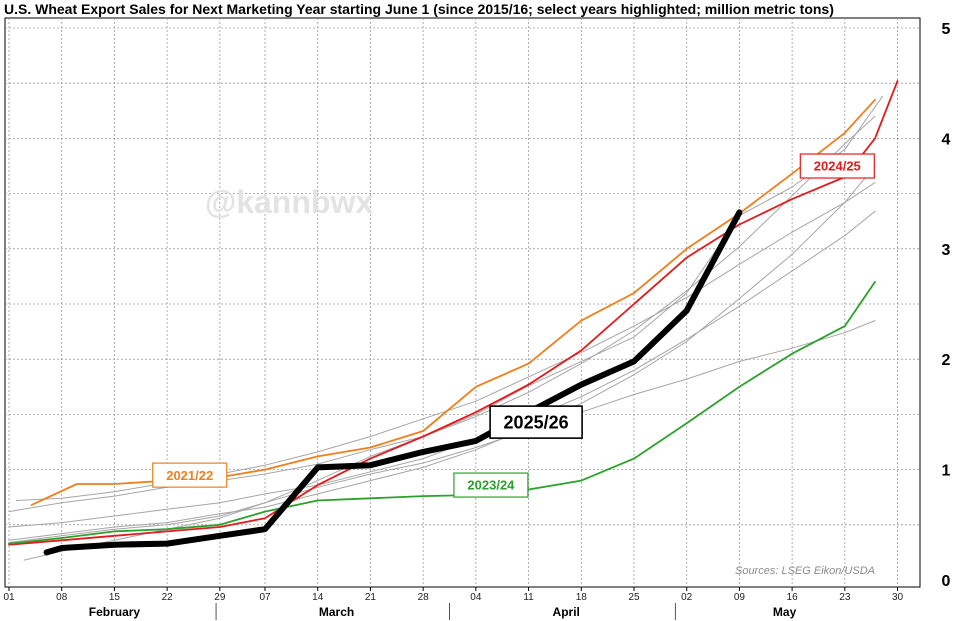  Describe the element at coordinates (582, 597) in the screenshot. I see `x-tick-label: 18` at that location.